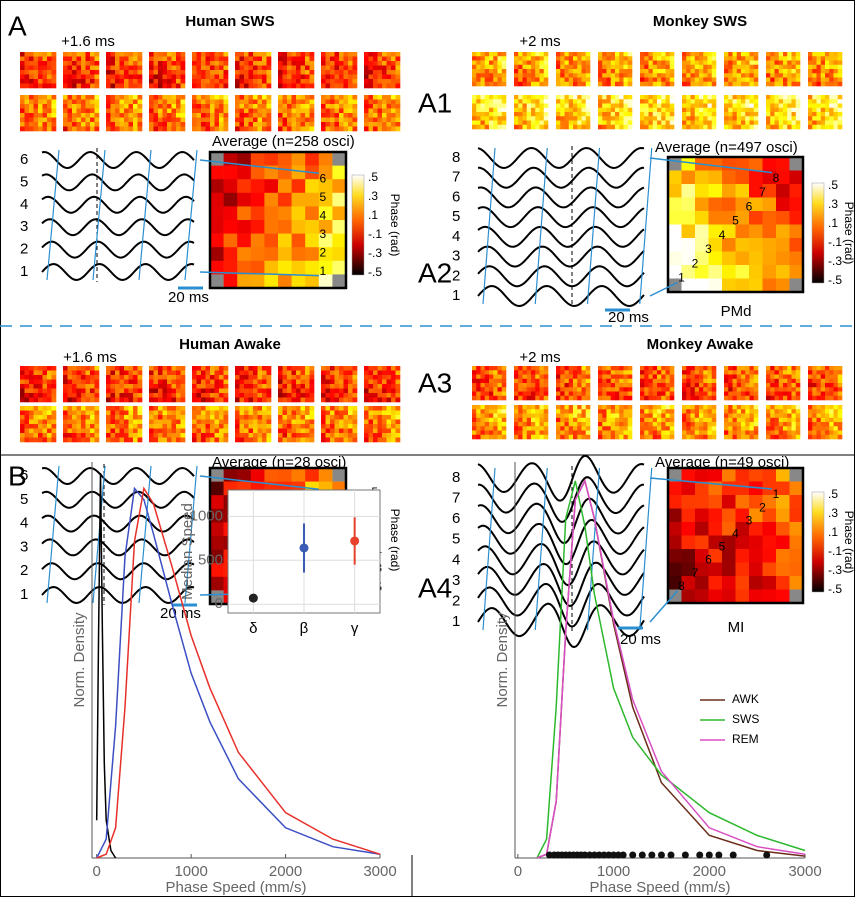 This screenshot has height=902, width=855. Describe the element at coordinates (88, 41) in the screenshot. I see `lag-label: +1.6 ms` at that location.